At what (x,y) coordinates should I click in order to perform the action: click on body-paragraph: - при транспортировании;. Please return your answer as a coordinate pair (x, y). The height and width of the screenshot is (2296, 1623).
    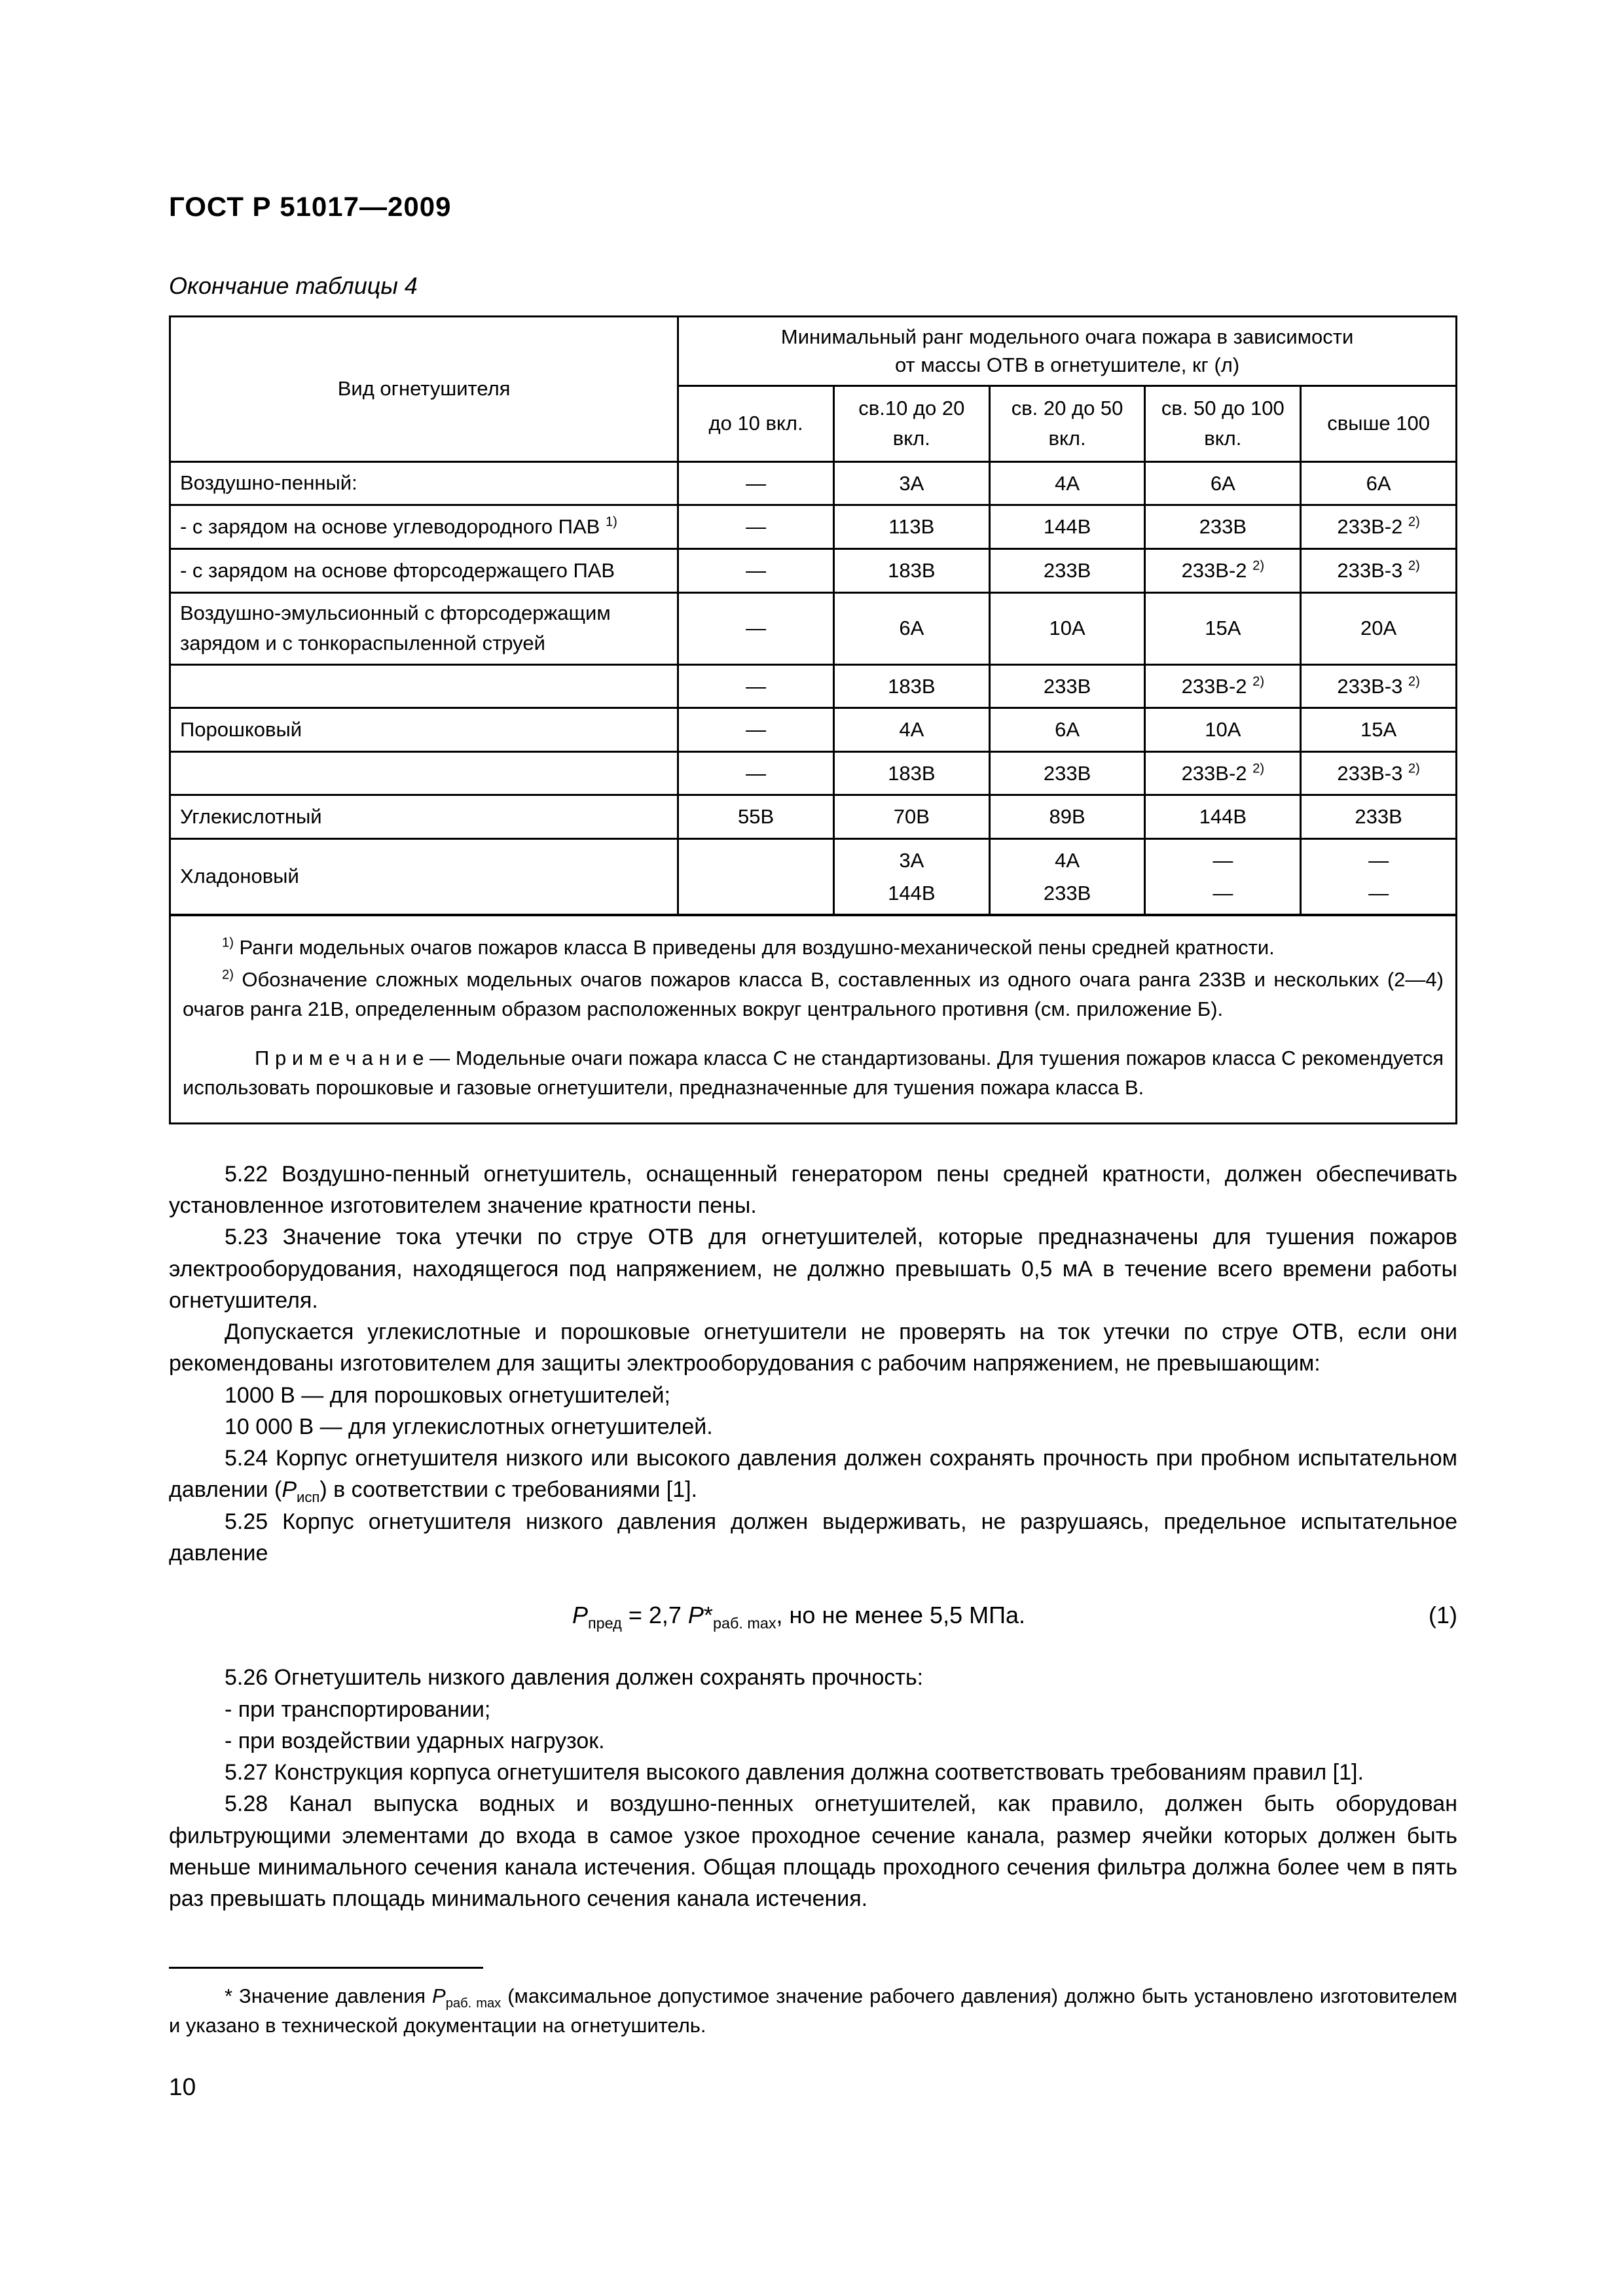
    Looking at the image, I should click on (358, 1709).